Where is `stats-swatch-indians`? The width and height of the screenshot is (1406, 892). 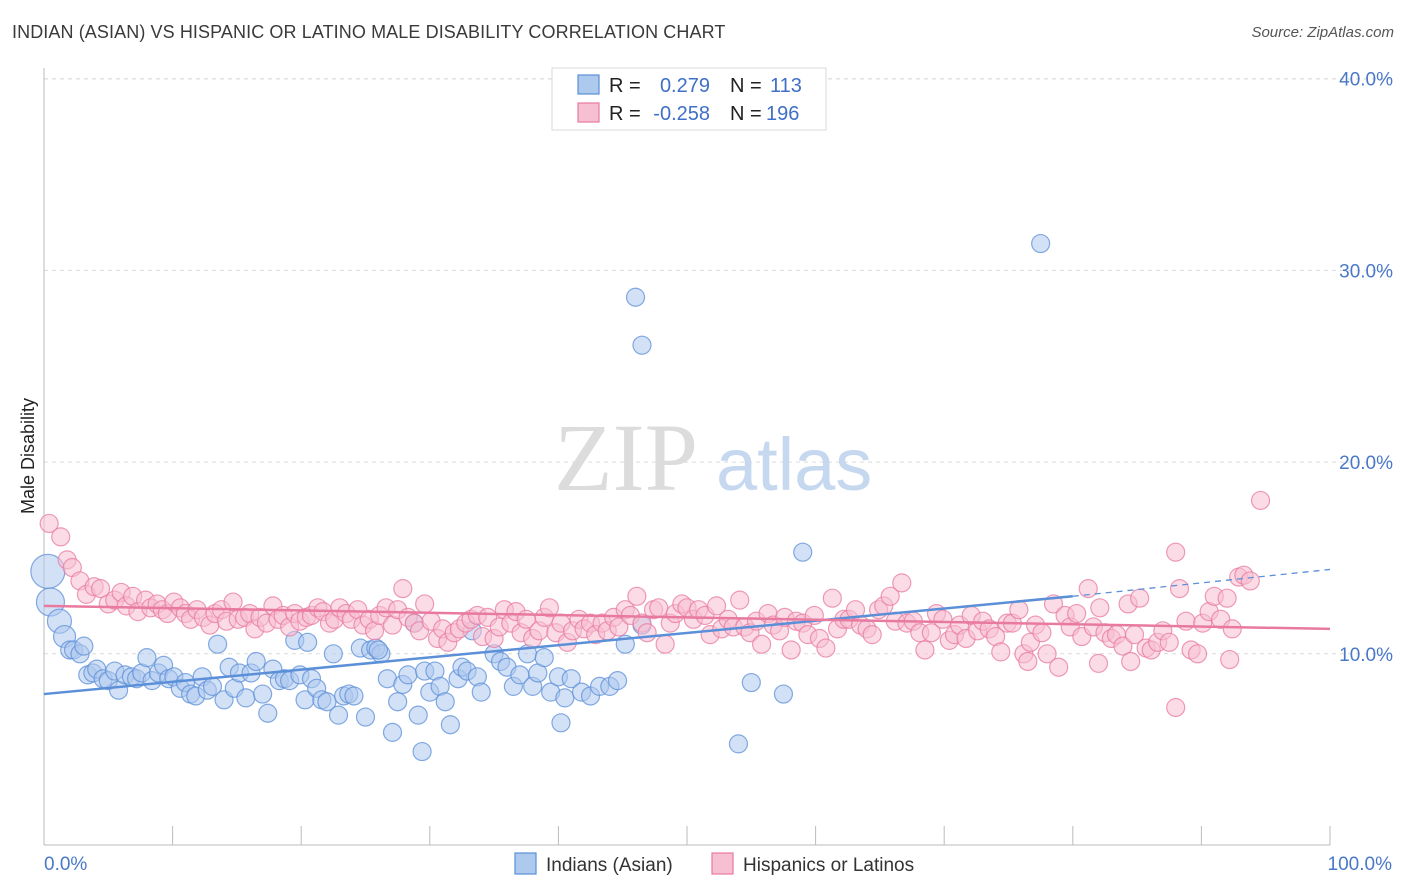
stats-swatch-indians is located at coordinates (588, 84).